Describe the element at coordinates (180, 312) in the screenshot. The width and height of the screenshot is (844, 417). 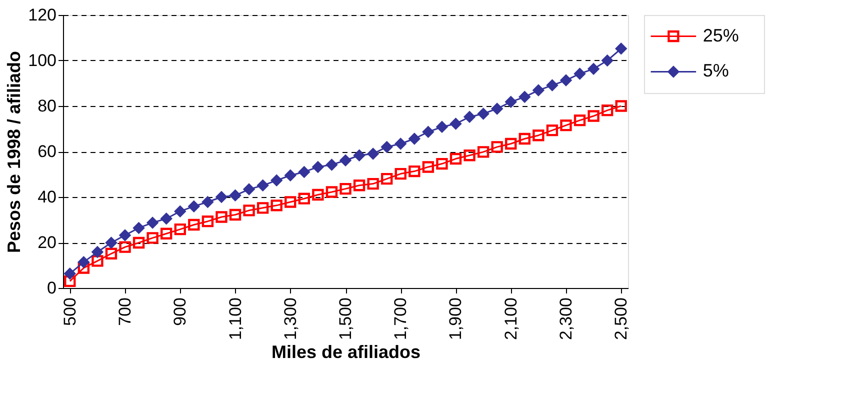
I see `x-tick-label: 900` at that location.